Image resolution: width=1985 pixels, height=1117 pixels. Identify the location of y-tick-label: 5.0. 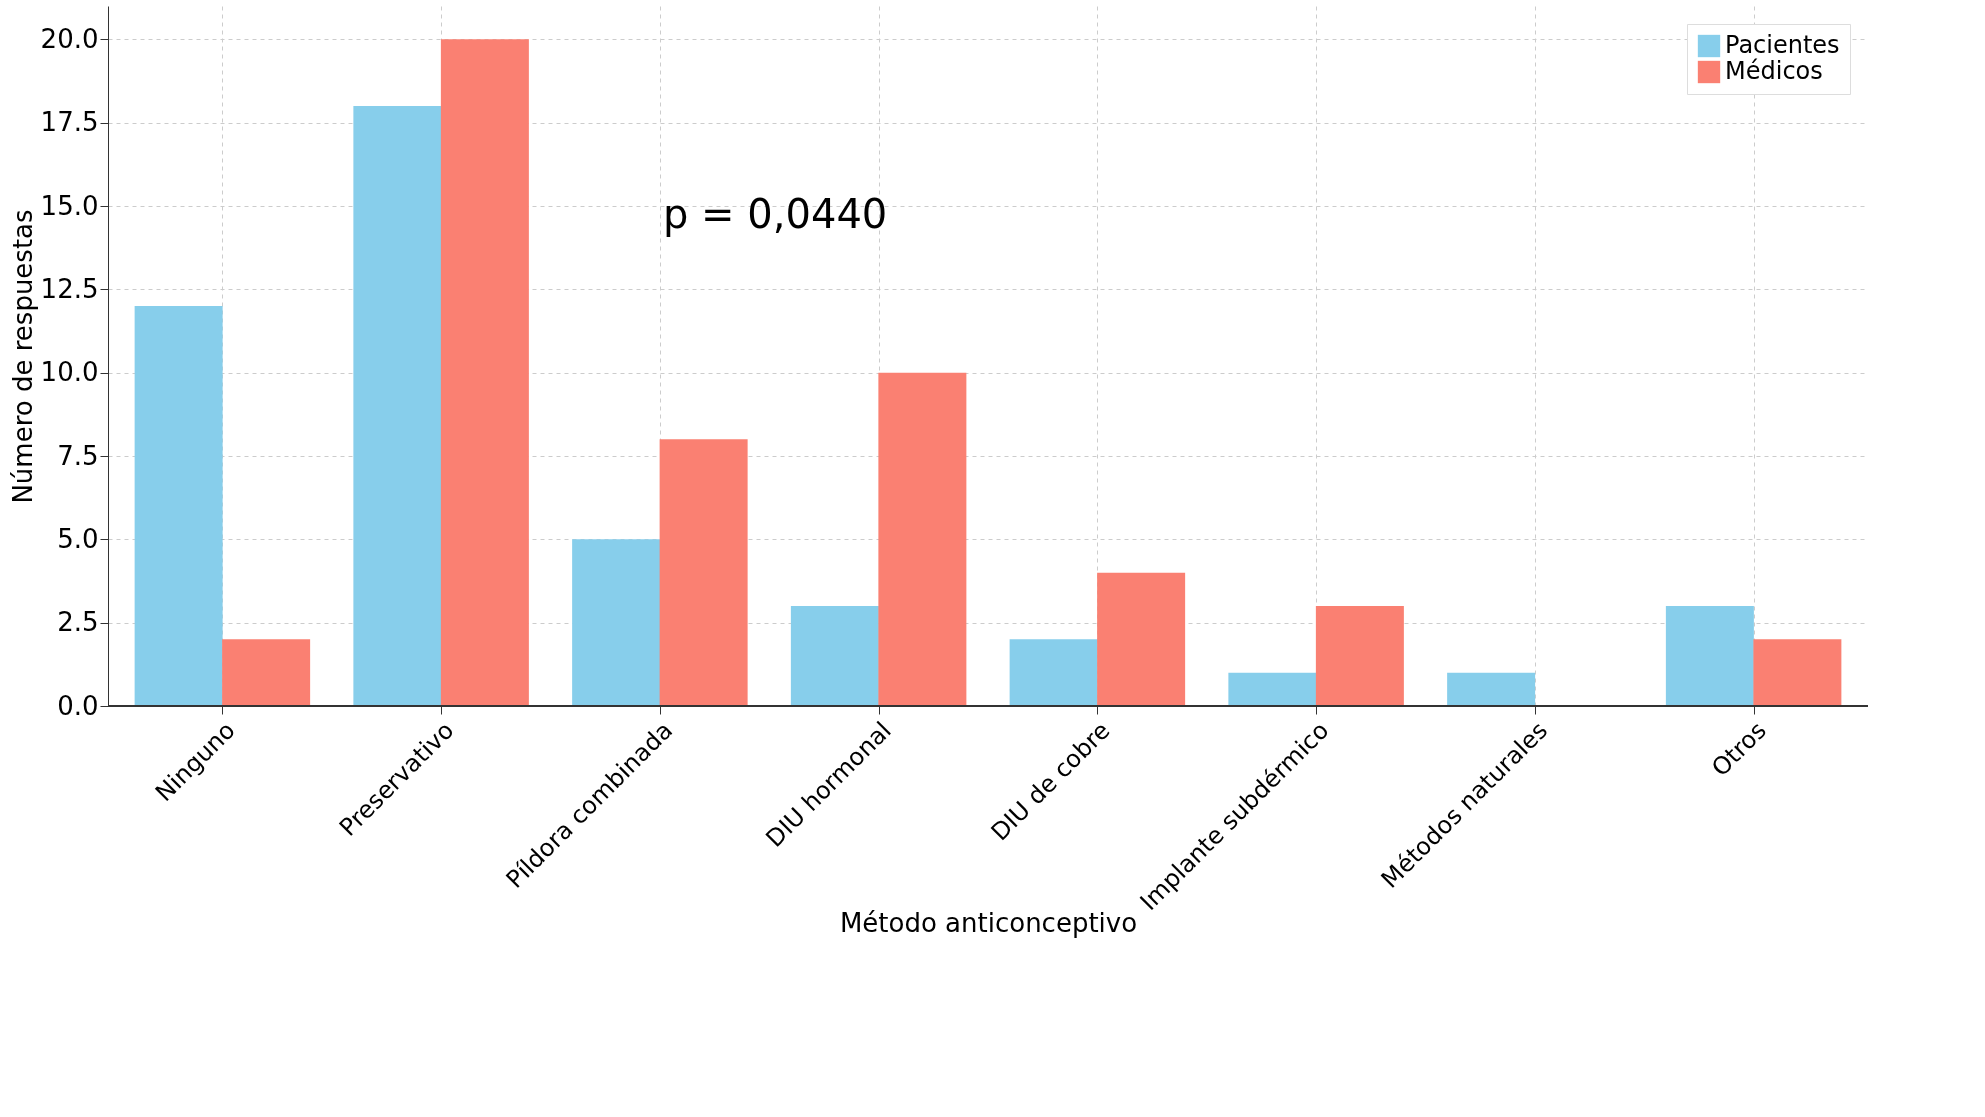
(78, 538).